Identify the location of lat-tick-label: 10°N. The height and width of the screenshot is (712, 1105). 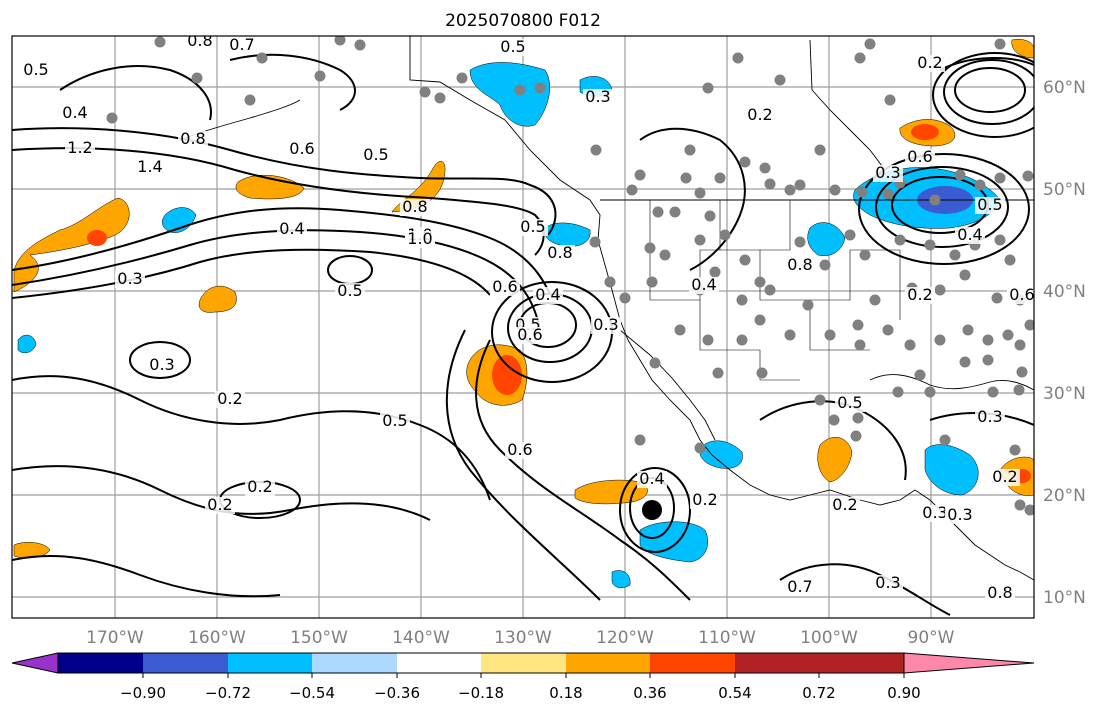
(1064, 598).